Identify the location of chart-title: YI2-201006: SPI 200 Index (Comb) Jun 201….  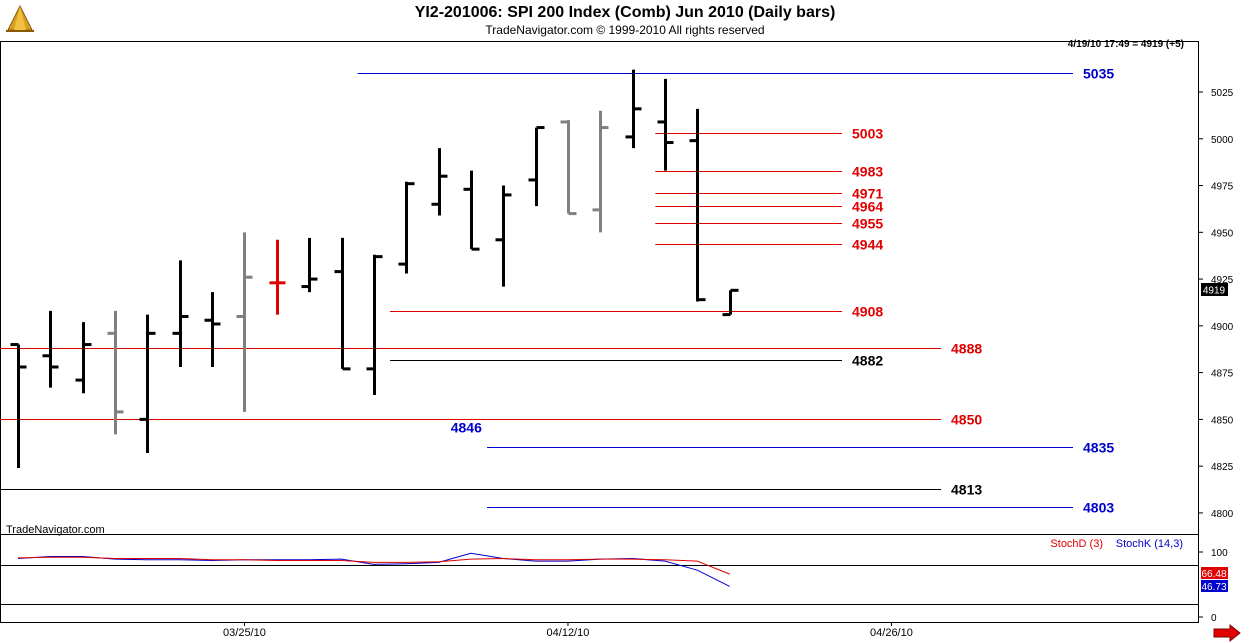
(625, 12).